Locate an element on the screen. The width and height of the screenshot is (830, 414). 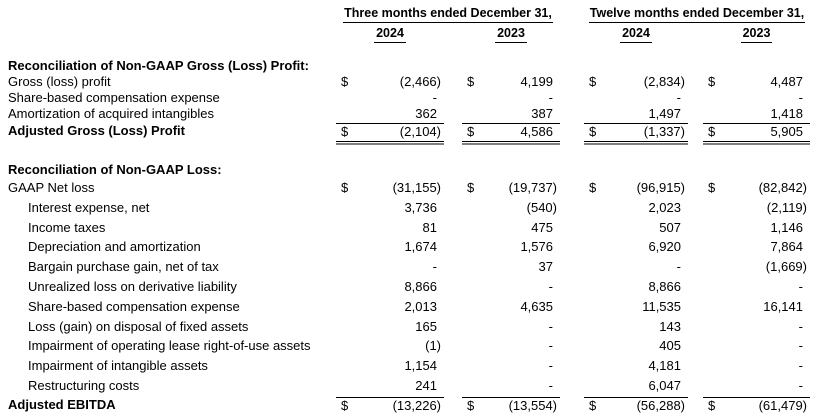
value-text: 4,199 is located at coordinates (536, 81).